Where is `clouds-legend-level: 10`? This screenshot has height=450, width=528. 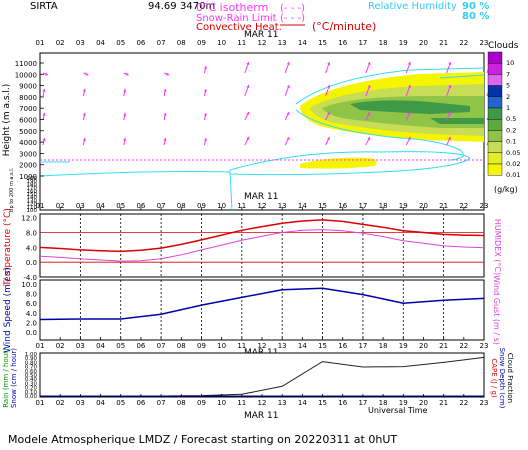 clouds-legend-level: 10 is located at coordinates (510, 63).